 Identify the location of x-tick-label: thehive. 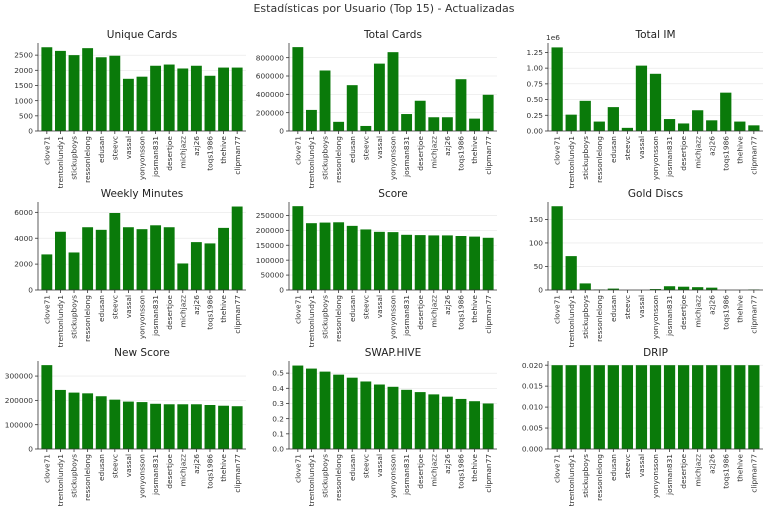
(474, 309).